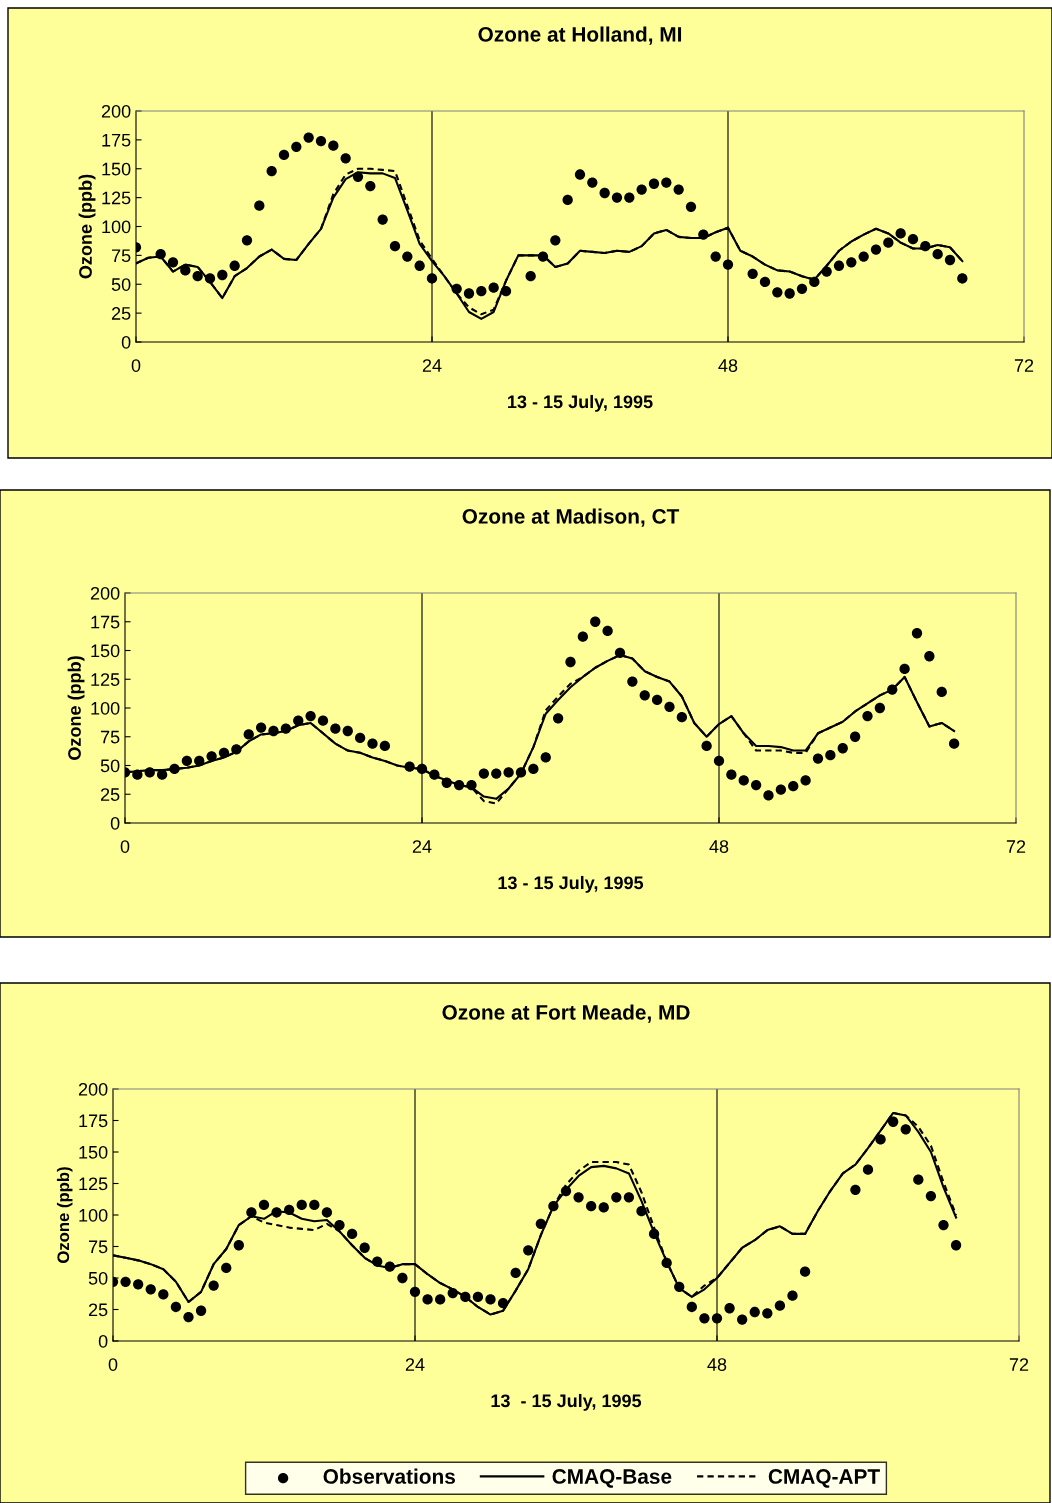  Describe the element at coordinates (580, 35) in the screenshot. I see `chart-title: Ozone at Holland, MI` at that location.